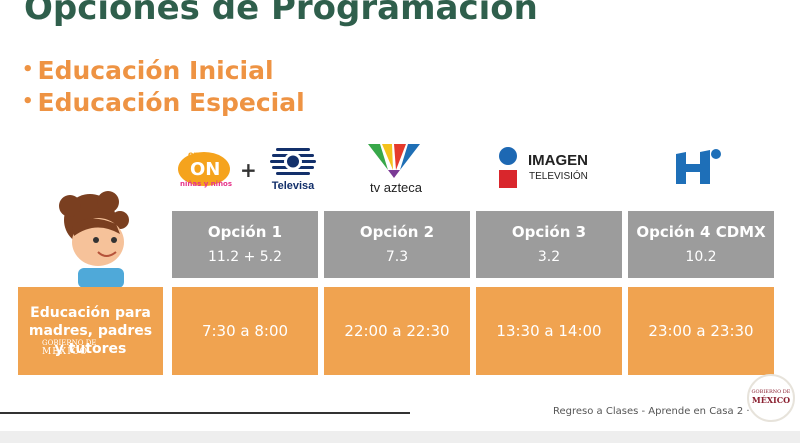 Image resolution: width=800 pixels, height=443 pixels. What do you see at coordinates (400, 437) in the screenshot?
I see `bottom-band` at bounding box center [400, 437].